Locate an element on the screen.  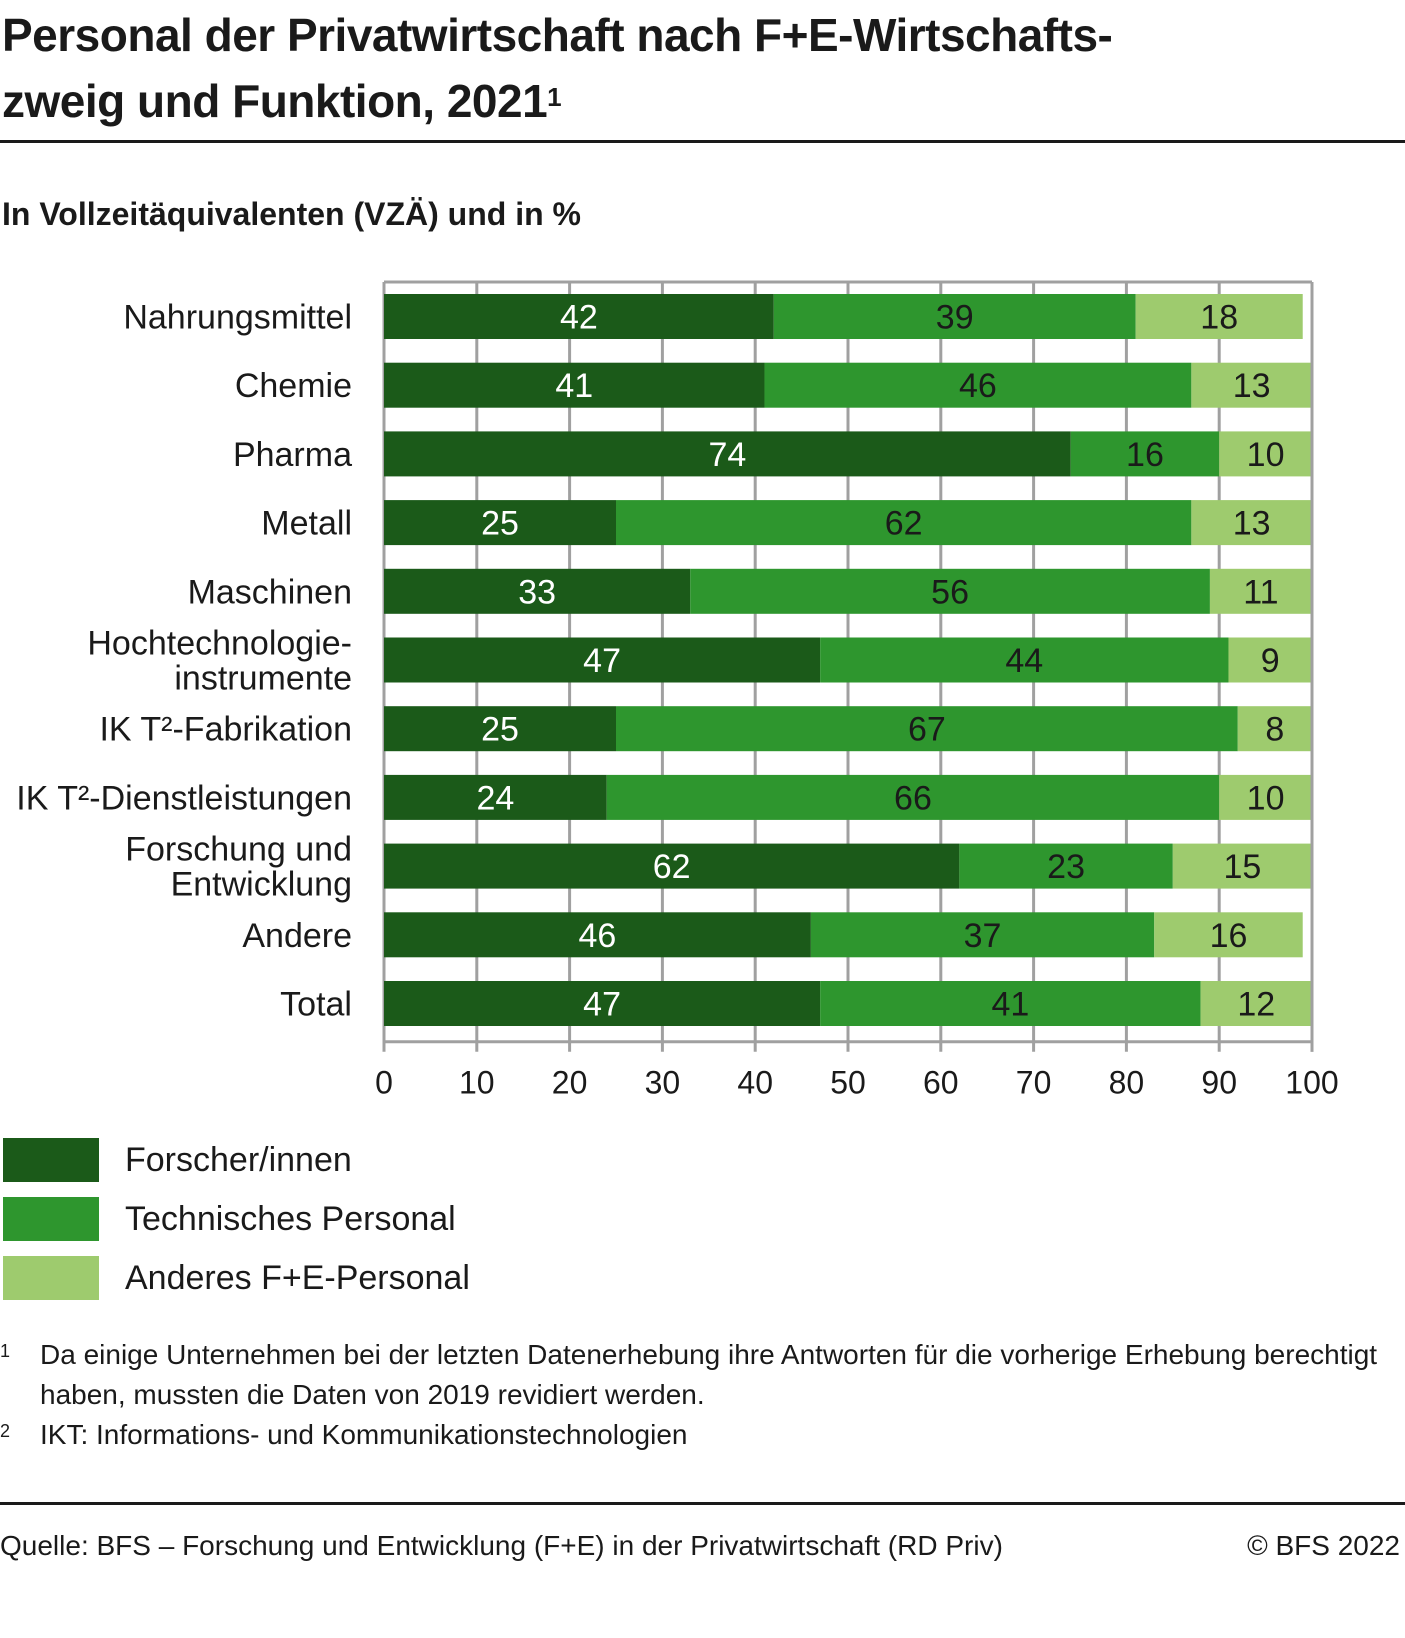
legend-label: Anderes F+E-Personal is located at coordinates (297, 1277).